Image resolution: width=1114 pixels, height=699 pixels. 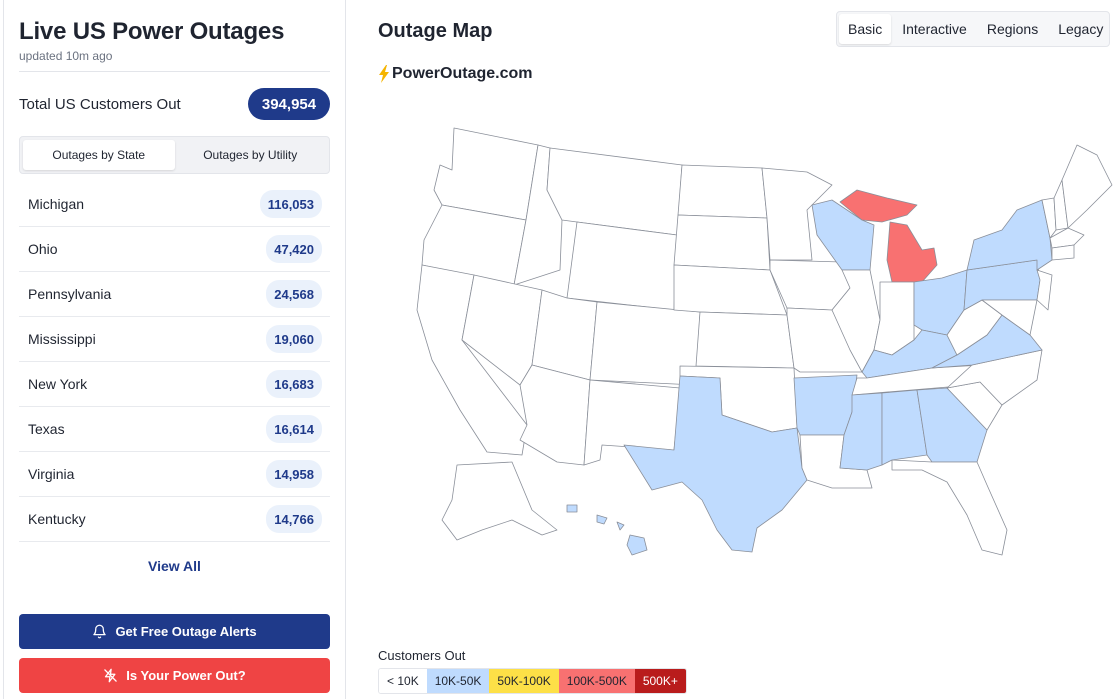 I want to click on app-title: Live US Power Outages, so click(x=152, y=31).